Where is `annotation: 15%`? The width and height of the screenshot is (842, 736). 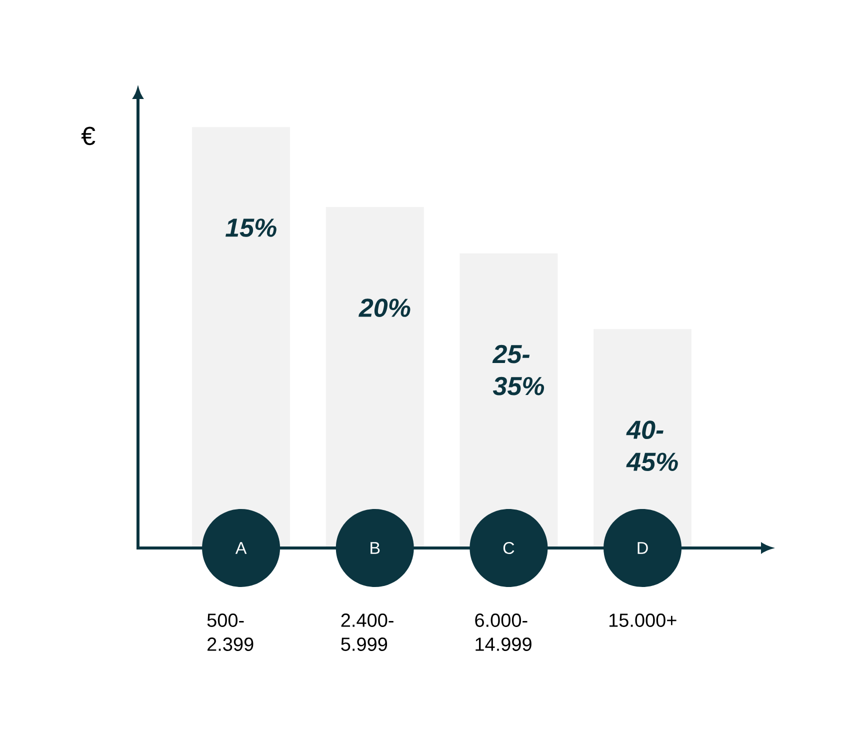
annotation: 15% is located at coordinates (251, 227).